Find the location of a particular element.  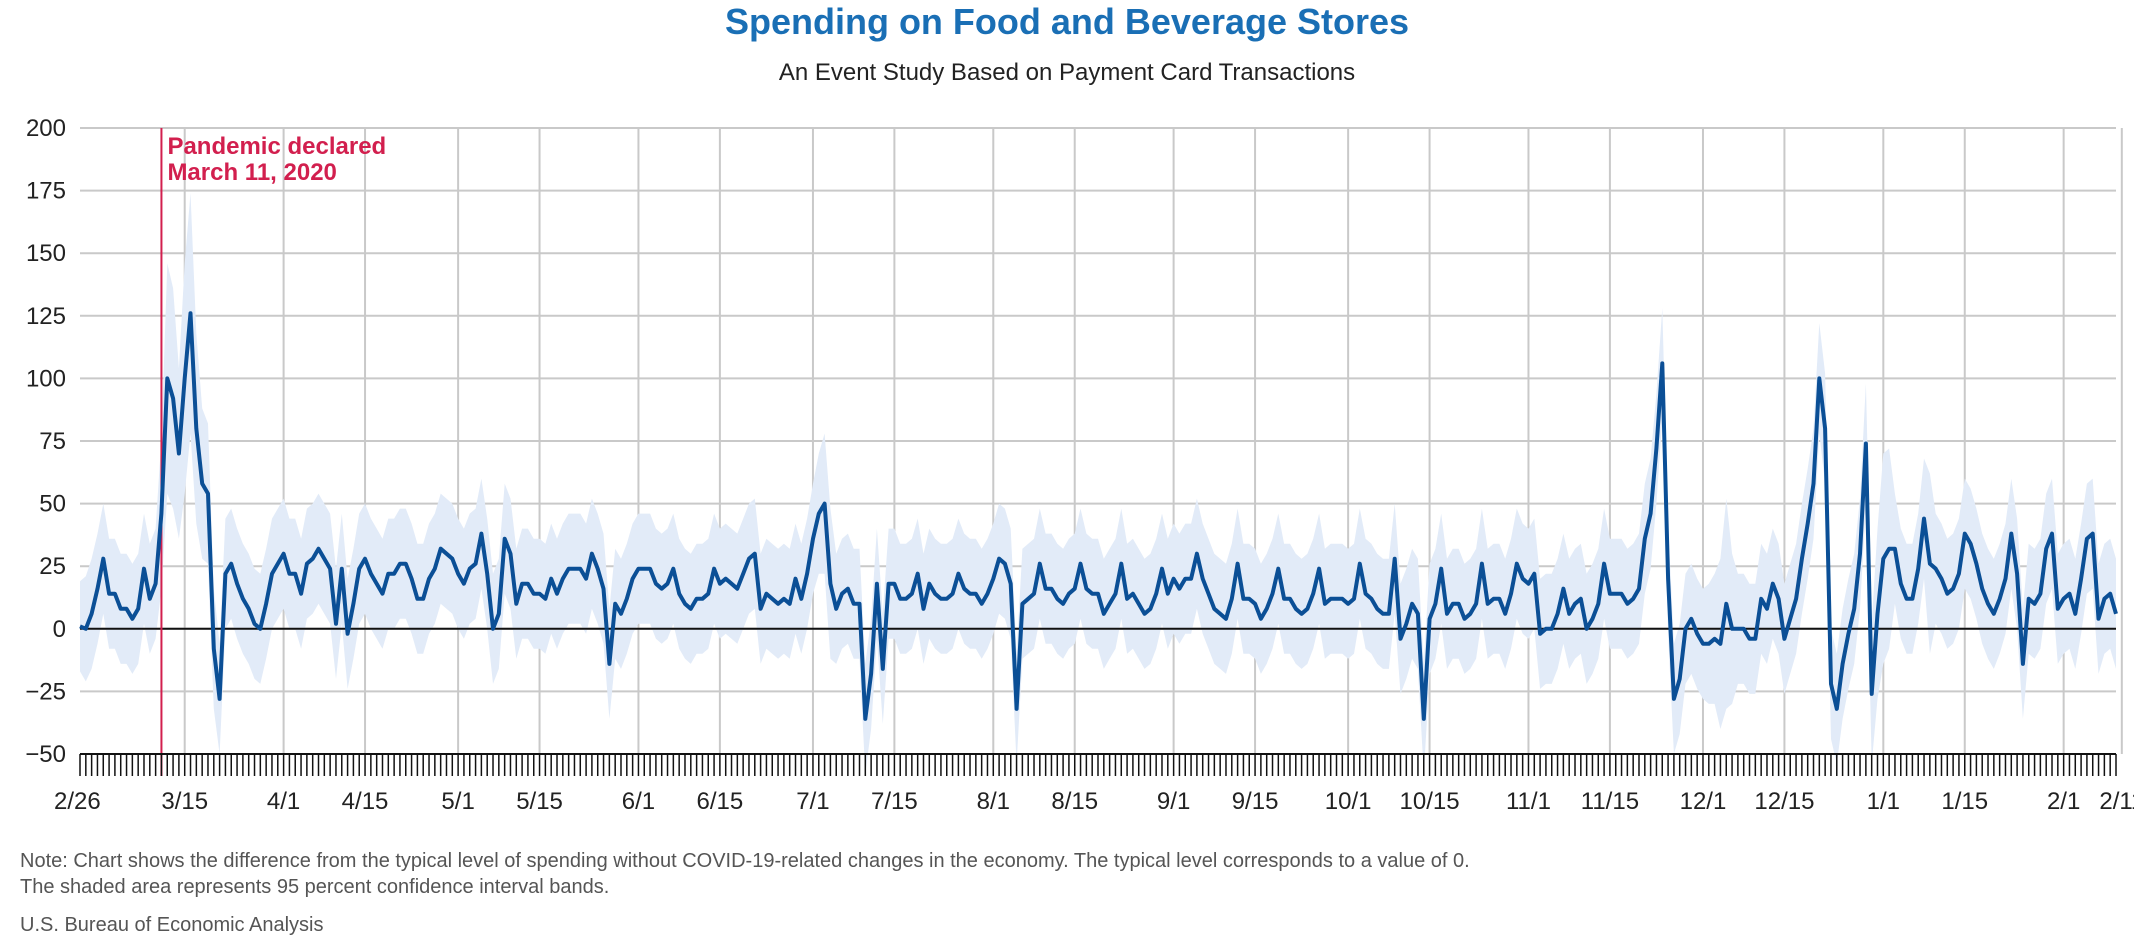

y-axis-ticks: −50 −25 0 25 50 75 100 125 150 175 200 is located at coordinates (45, 441).